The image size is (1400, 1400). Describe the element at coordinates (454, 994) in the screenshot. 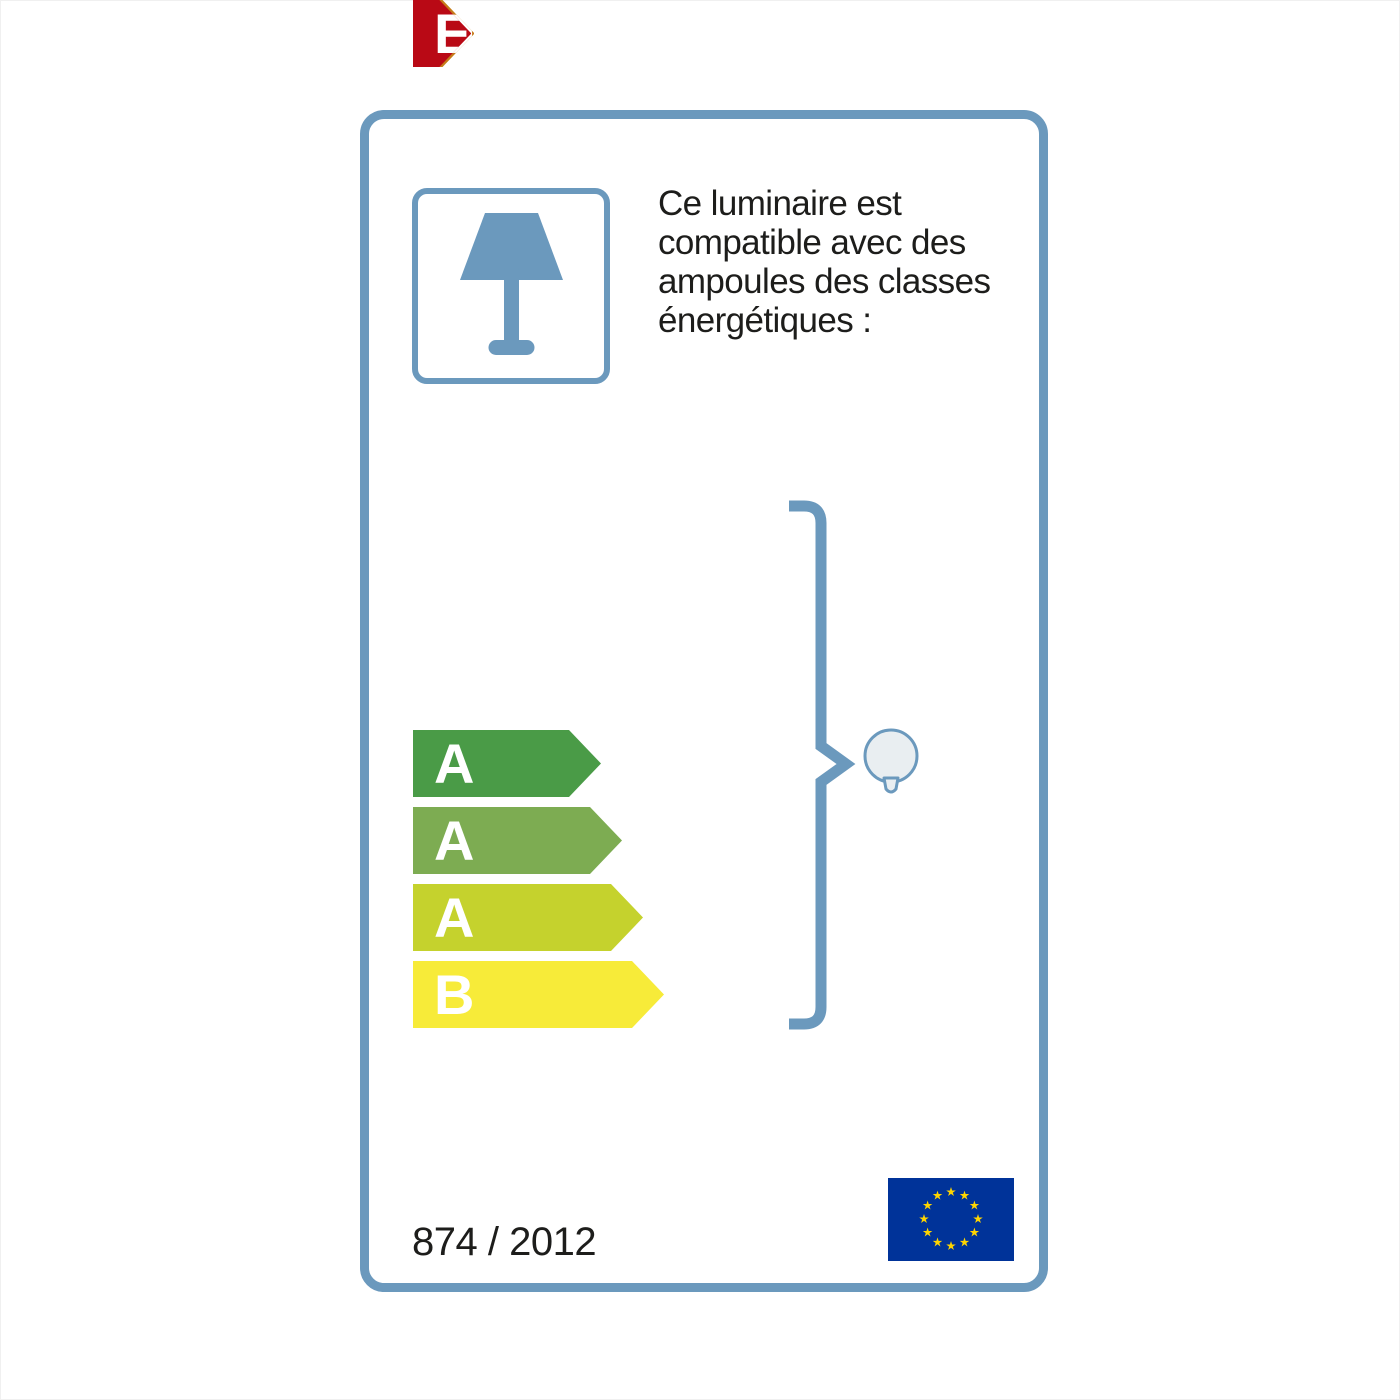

I see `energy-class-letter: B` at that location.